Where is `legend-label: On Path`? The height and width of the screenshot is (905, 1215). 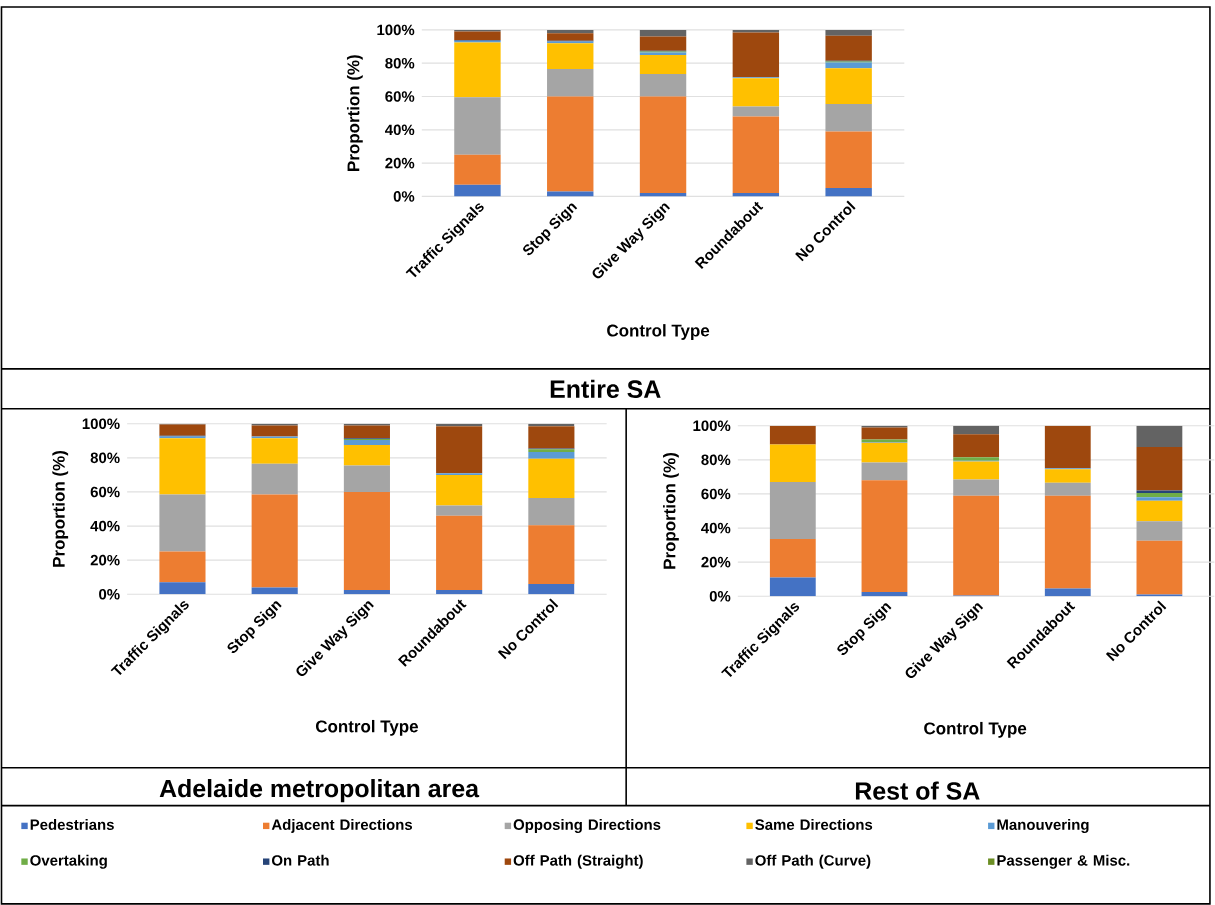 legend-label: On Path is located at coordinates (300, 860).